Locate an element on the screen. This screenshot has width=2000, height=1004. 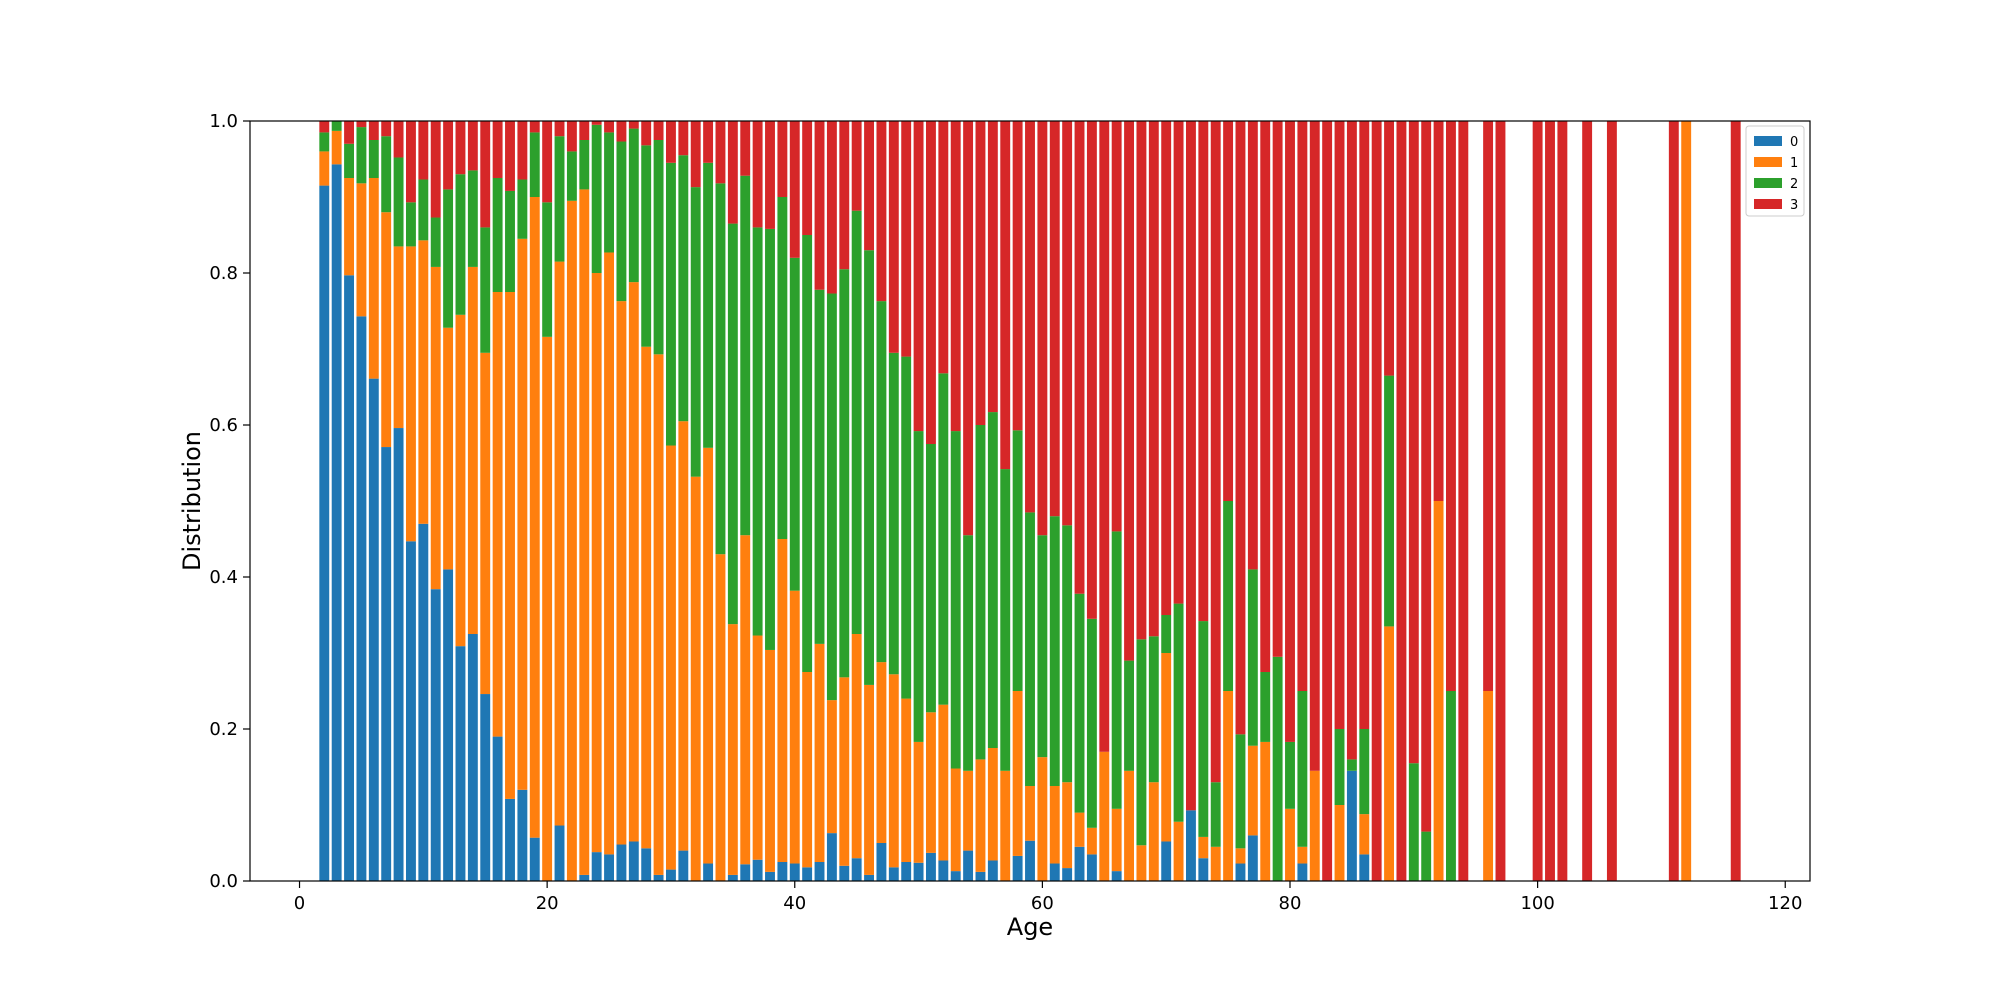
x-axis-label: Age is located at coordinates (1030, 927).